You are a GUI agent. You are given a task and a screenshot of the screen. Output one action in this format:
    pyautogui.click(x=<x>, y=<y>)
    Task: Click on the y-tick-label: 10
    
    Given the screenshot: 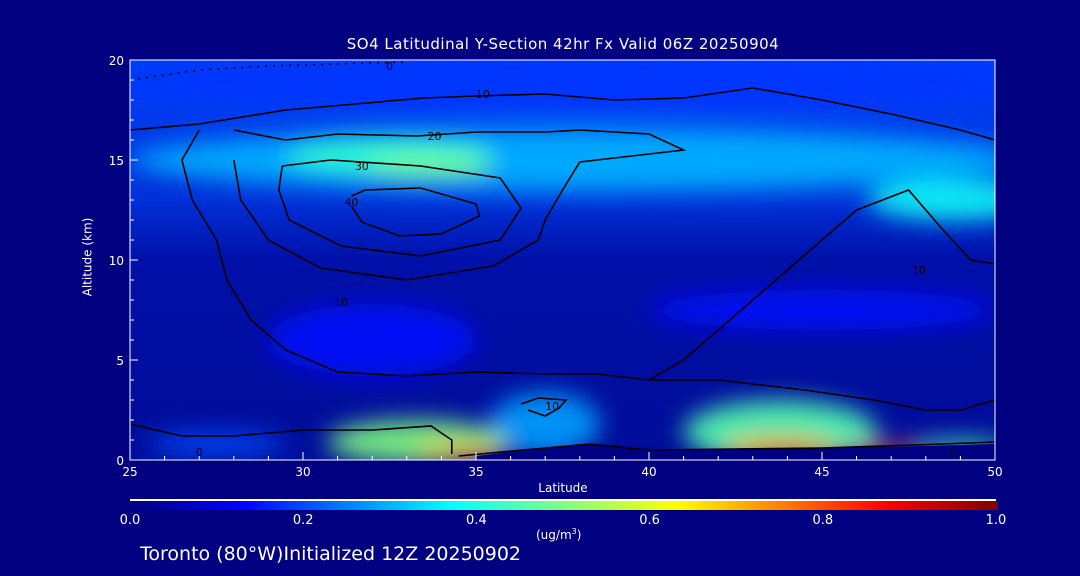 What is the action you would take?
    pyautogui.click(x=116, y=261)
    